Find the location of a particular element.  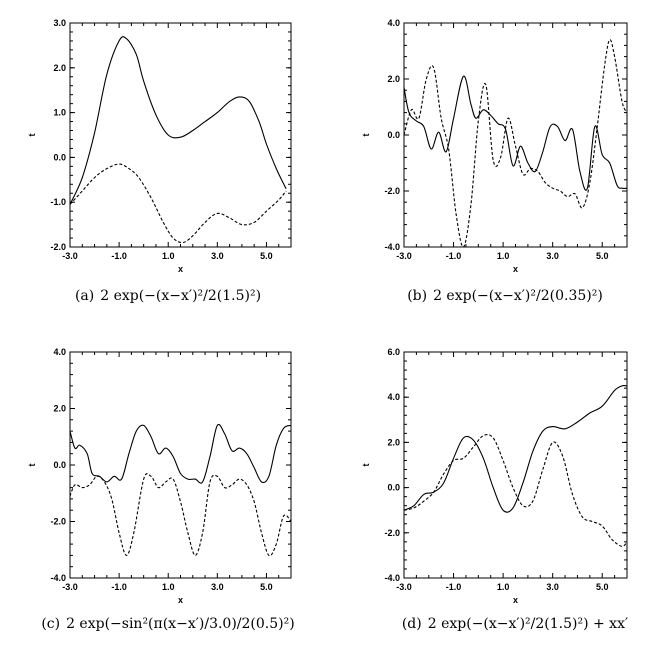

caption-label: (d) is located at coordinates (412, 624).